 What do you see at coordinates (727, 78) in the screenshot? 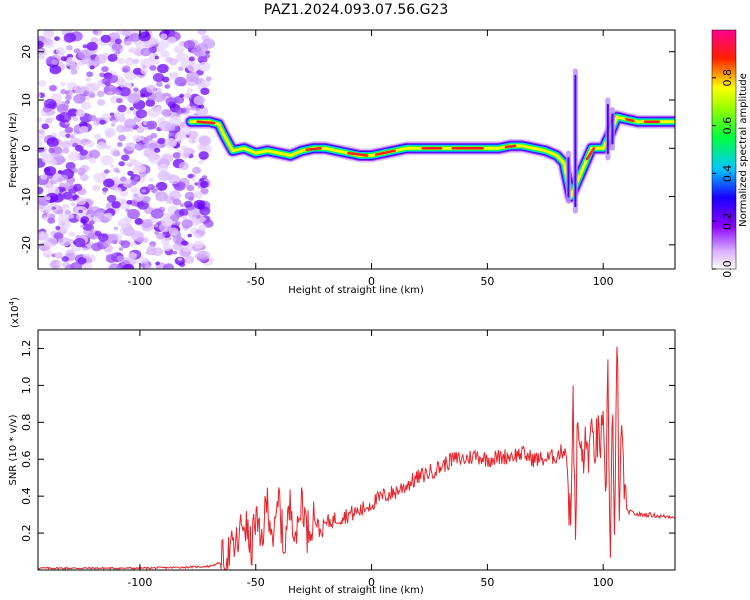
I see `colorbar-tick-label: 0.8` at bounding box center [727, 78].